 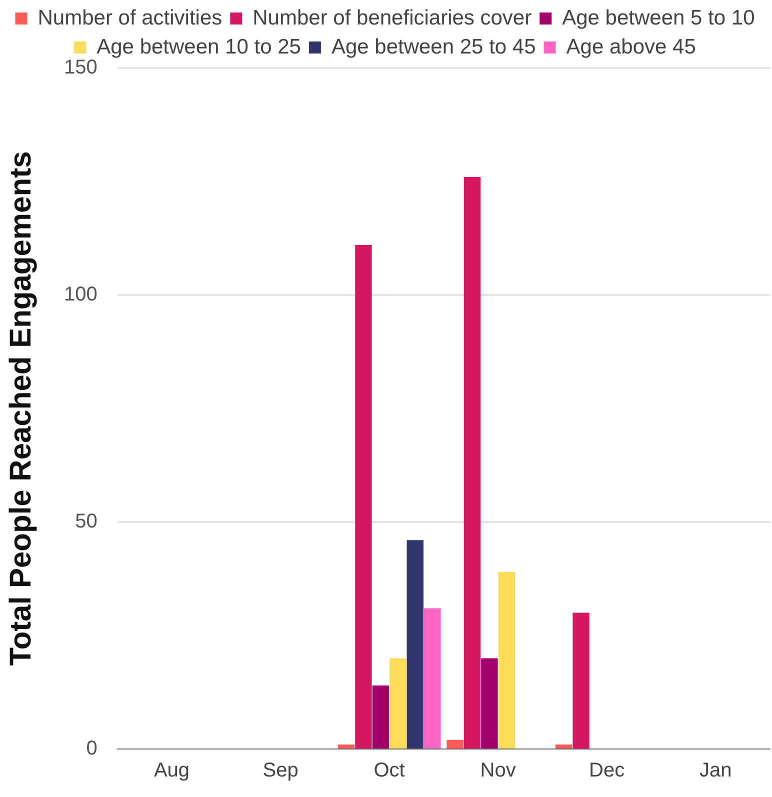 What do you see at coordinates (198, 46) in the screenshot?
I see `legend-label: Age between 10 to 25` at bounding box center [198, 46].